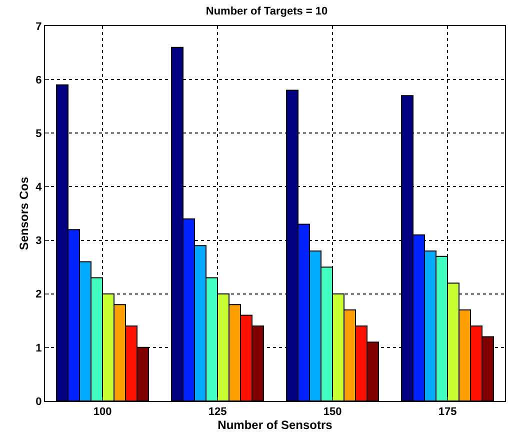  What do you see at coordinates (23, 213) in the screenshot?
I see `y-axis-title: Sensors Cos` at bounding box center [23, 213].